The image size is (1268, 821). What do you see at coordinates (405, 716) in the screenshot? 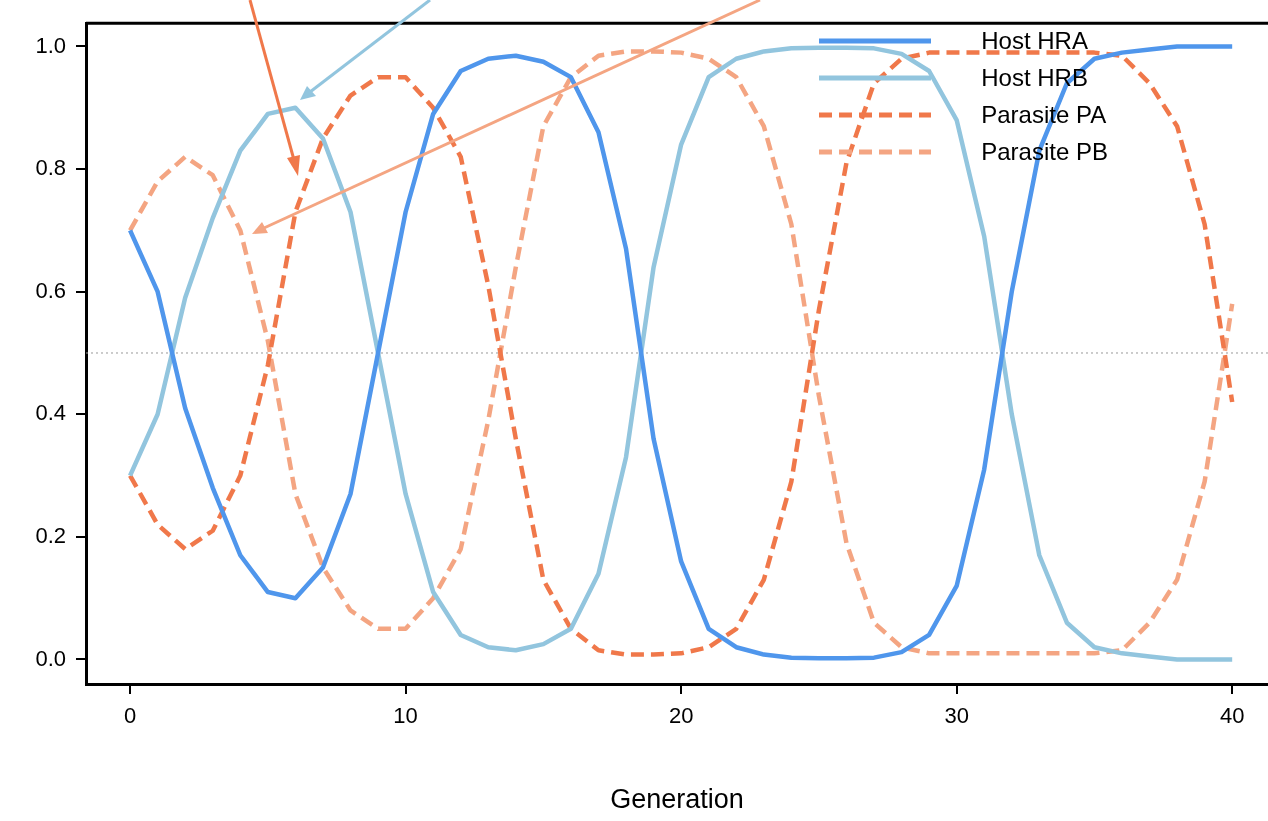
I see `x-tick-label: 10` at bounding box center [405, 716].